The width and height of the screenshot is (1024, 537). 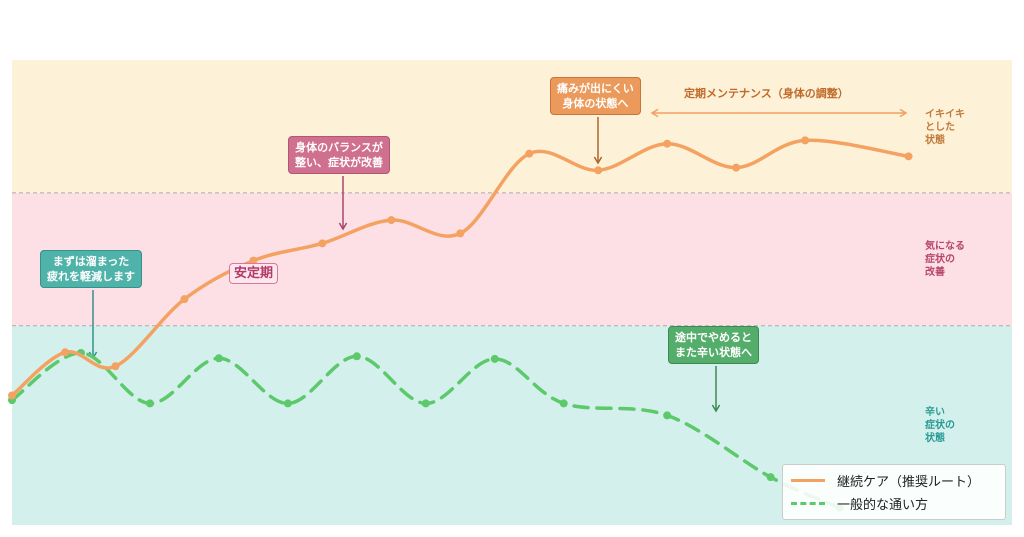 What do you see at coordinates (91, 269) in the screenshot?
I see `annotation-start: まずは溜まった 疲れを軽減します` at bounding box center [91, 269].